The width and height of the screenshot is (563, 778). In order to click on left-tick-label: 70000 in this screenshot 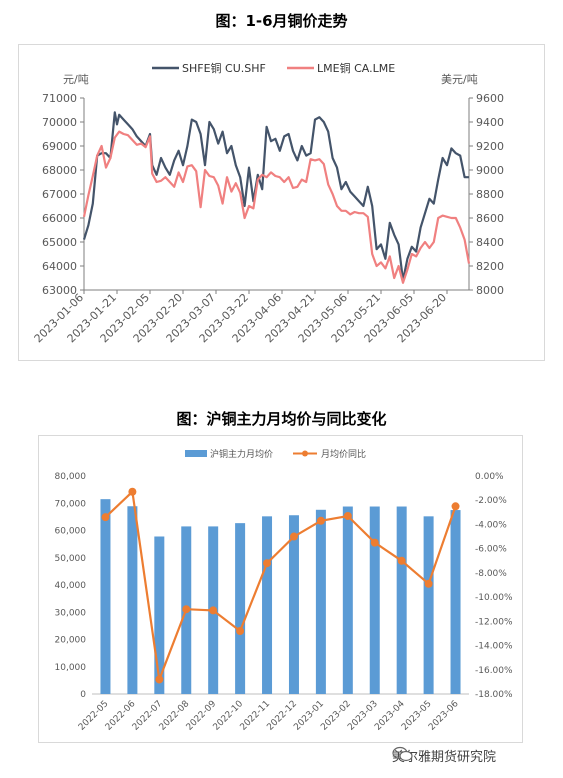, I will do `click(59, 122)`.